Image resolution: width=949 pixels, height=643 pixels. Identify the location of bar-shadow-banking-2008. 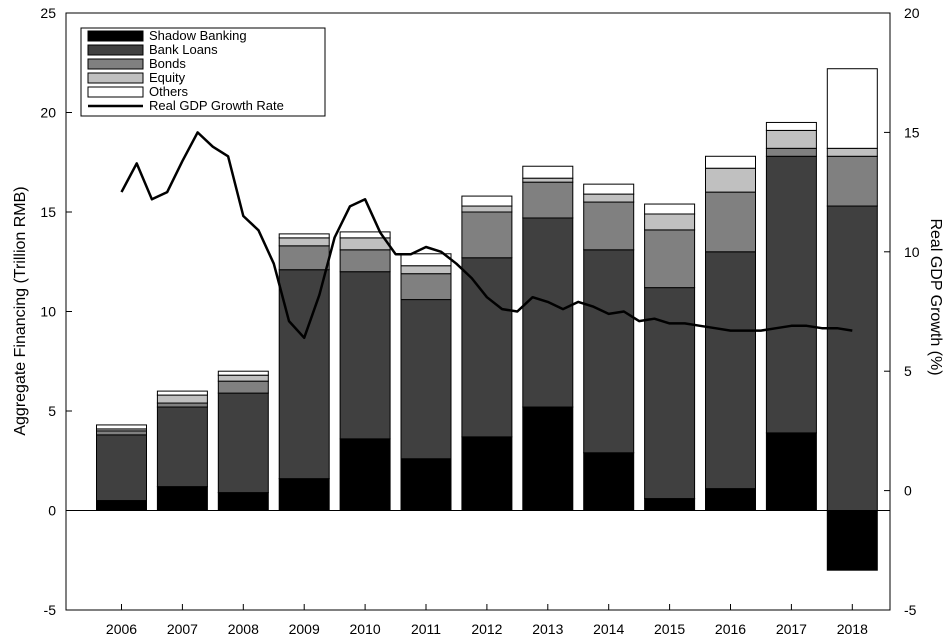
(243, 501).